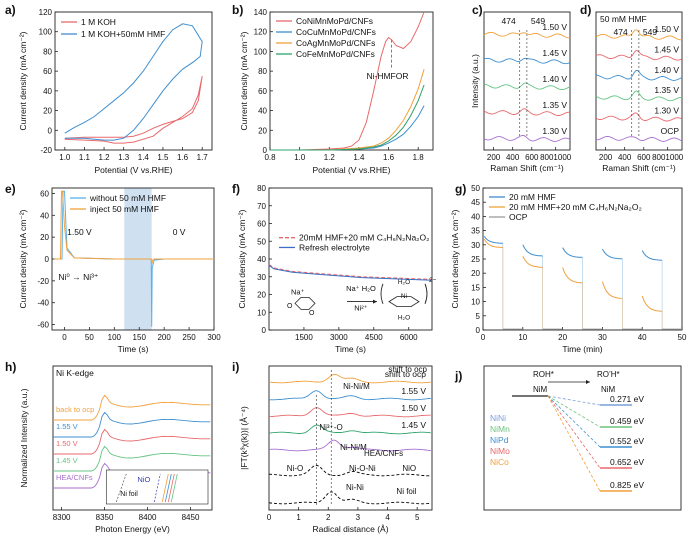 This screenshot has width=692, height=541. Describe the element at coordinates (262, 111) in the screenshot. I see `b-ytick-label: 40` at that location.